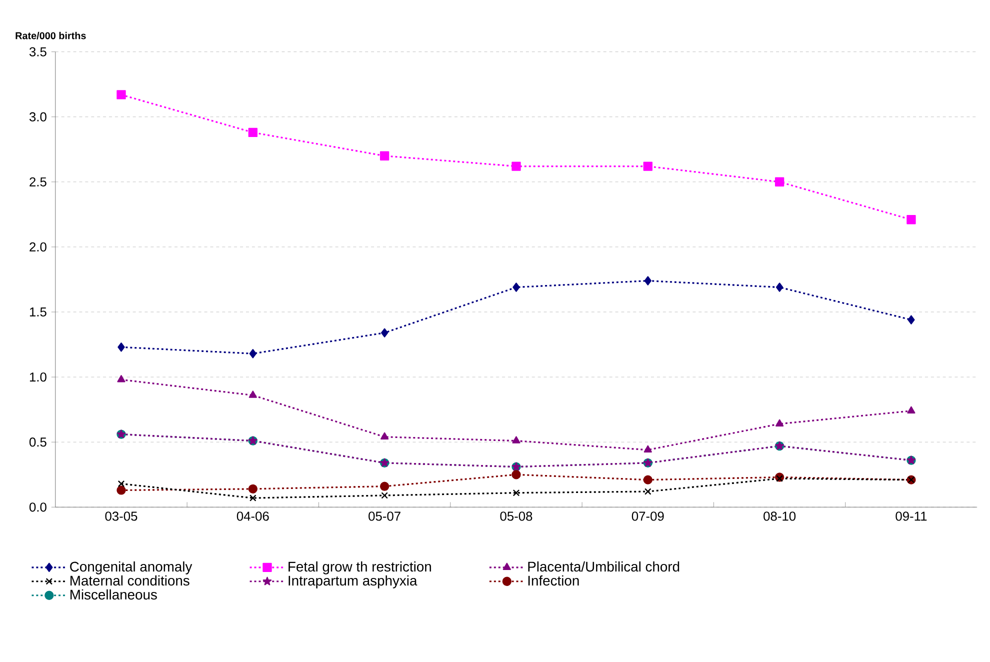 This screenshot has height=662, width=990. I want to click on x-tick-label: 04-06, so click(252, 516).